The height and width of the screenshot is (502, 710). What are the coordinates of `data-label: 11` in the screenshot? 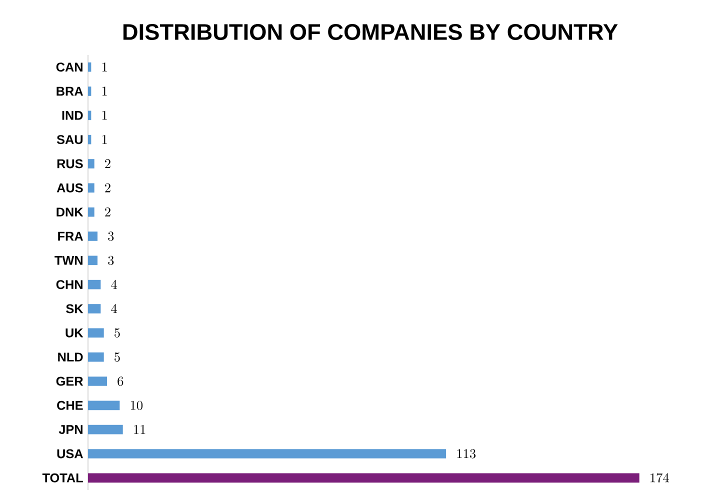 It's located at (140, 429).